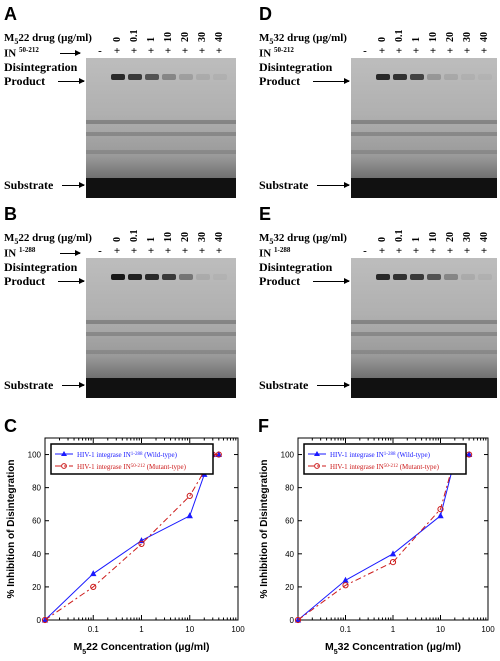  What do you see at coordinates (25, 281) in the screenshot?
I see `product-label: Product` at bounding box center [25, 281].